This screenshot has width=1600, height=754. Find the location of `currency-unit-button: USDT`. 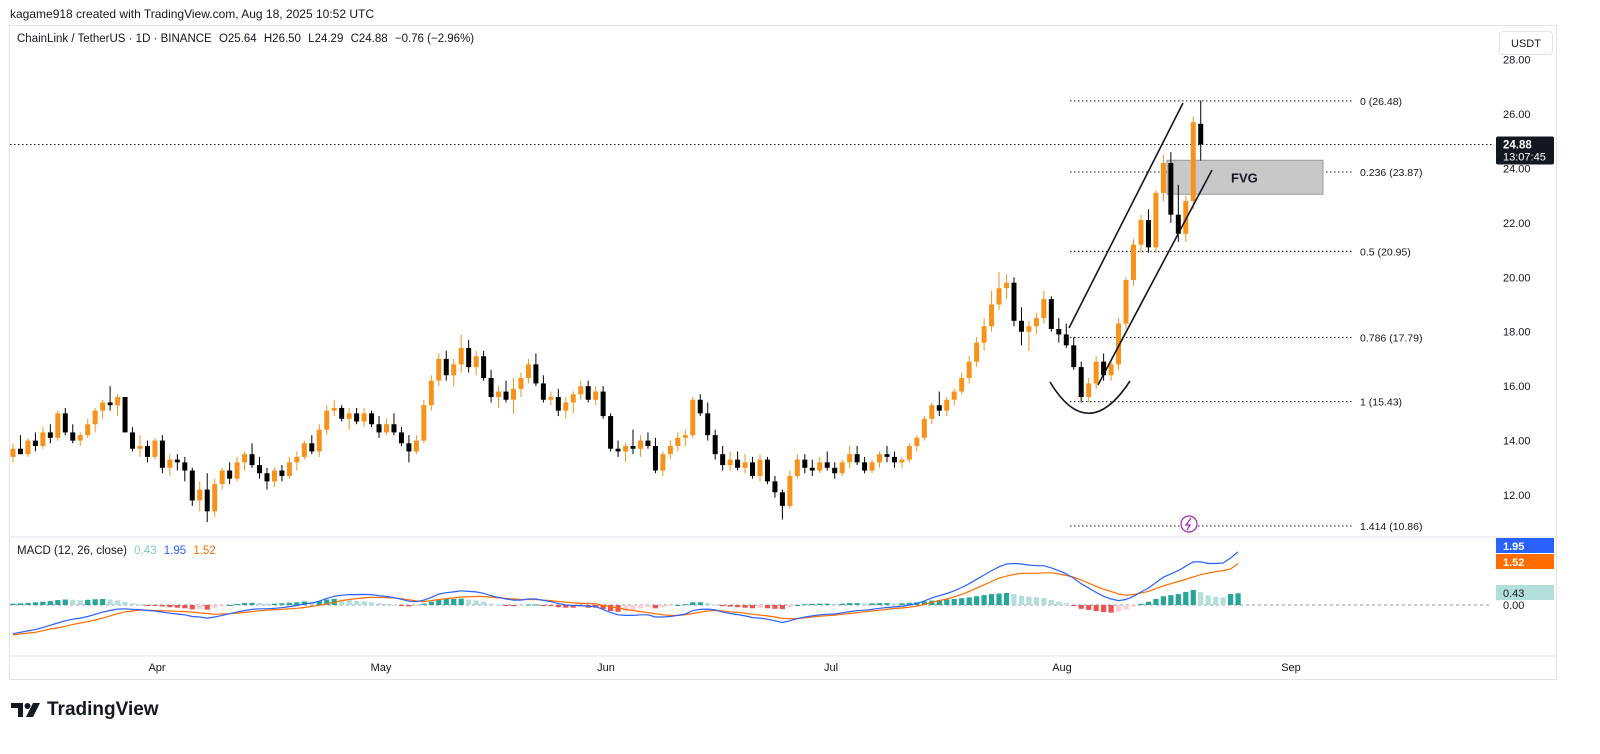

currency-unit-button: USDT is located at coordinates (1526, 43).